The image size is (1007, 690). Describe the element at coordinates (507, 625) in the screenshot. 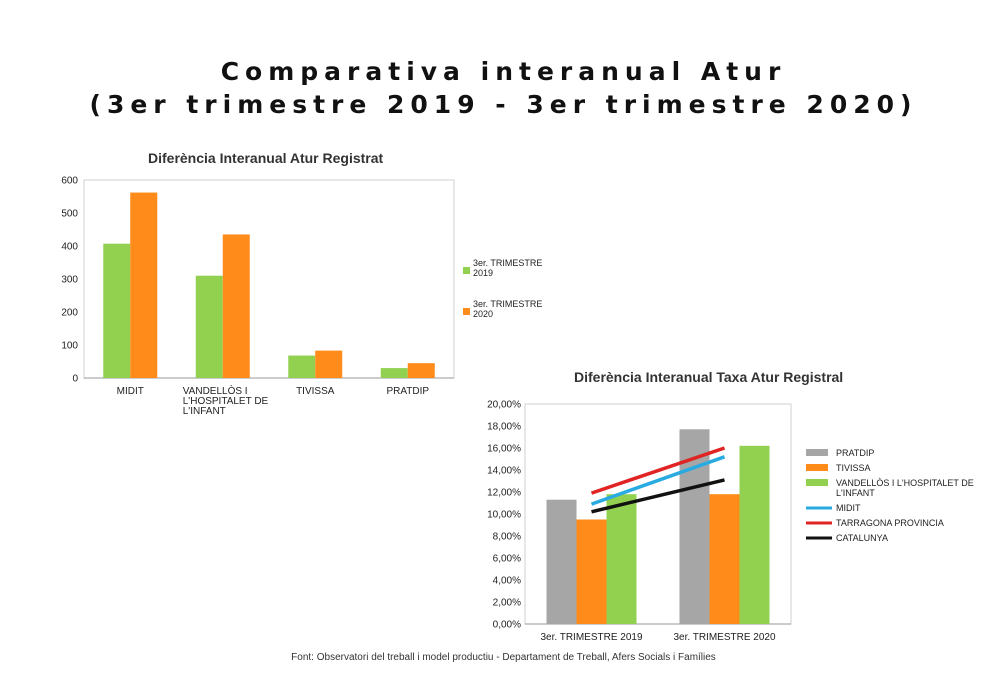

I see `chart-2-y-tick-label: 0,00%` at that location.